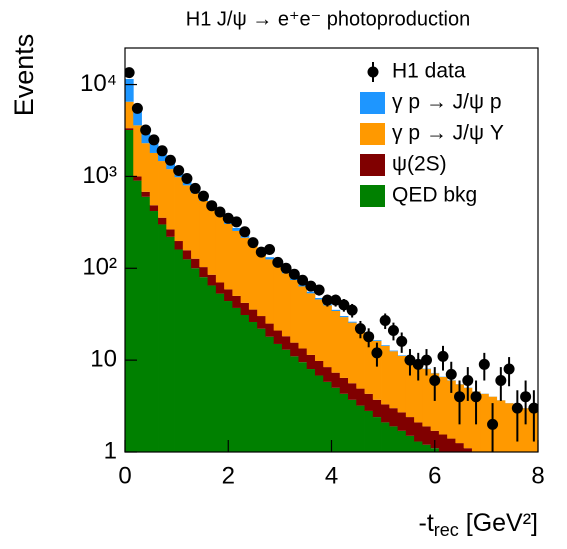 The image size is (567, 549). I want to click on y-tick-label: 10, so click(103, 358).